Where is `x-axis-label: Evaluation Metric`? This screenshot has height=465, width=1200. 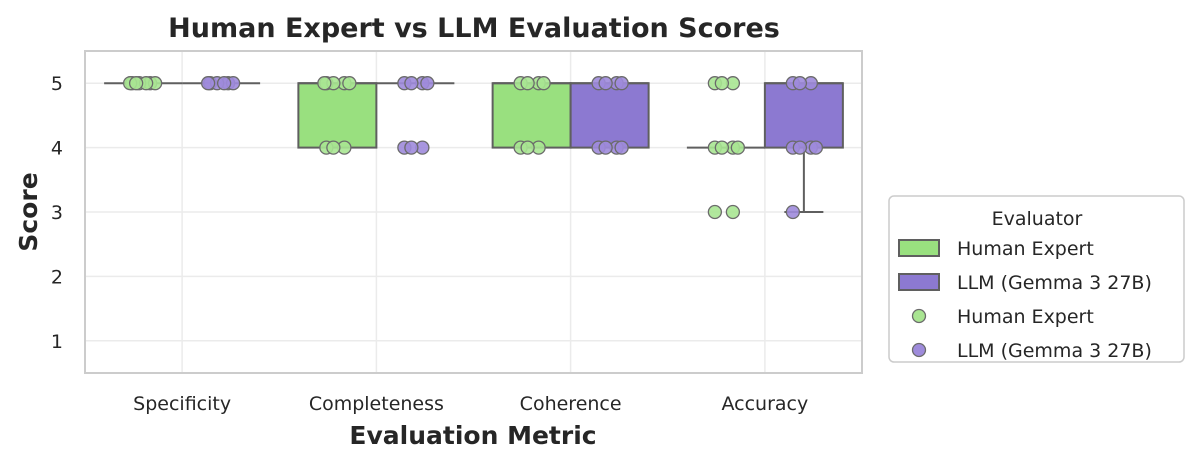
x-axis-label: Evaluation Metric is located at coordinates (472, 435).